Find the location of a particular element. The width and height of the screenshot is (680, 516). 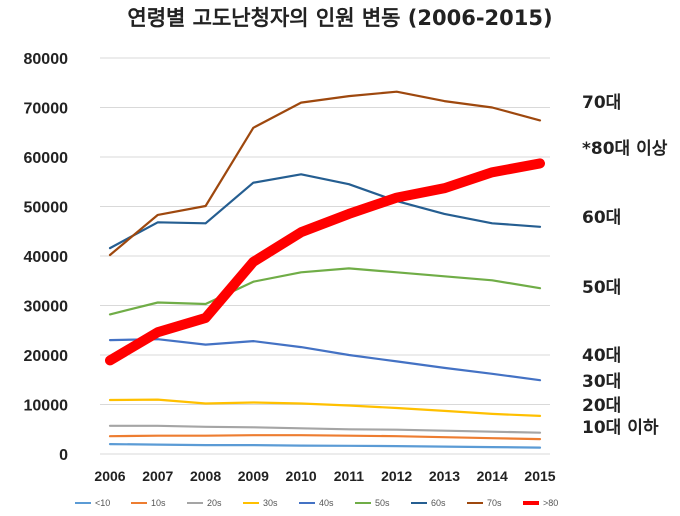

x-tick-label: 2014 is located at coordinates (492, 476).